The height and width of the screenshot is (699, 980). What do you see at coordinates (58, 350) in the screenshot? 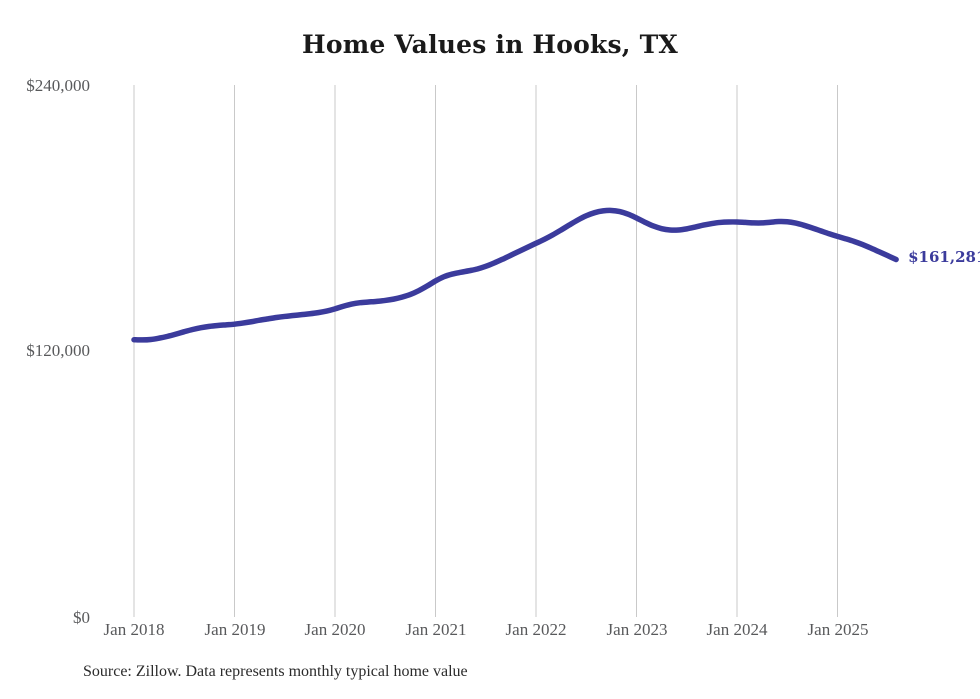
I see `y-axis-tick-label-120000: $120,000` at bounding box center [58, 350].